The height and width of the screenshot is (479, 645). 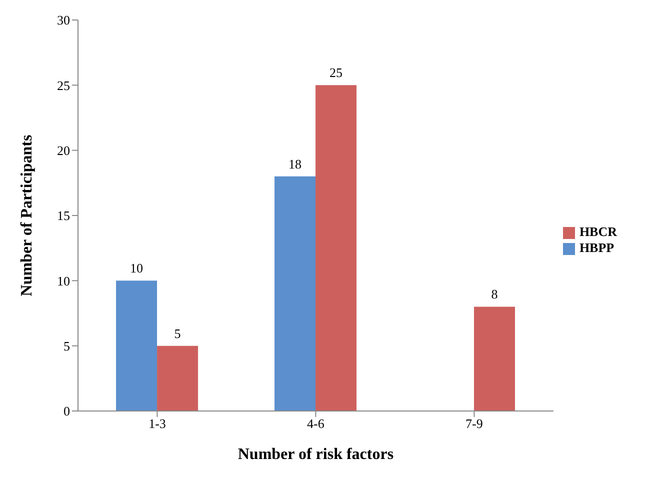 What do you see at coordinates (474, 424) in the screenshot?
I see `x-tick-label: 7-9` at bounding box center [474, 424].